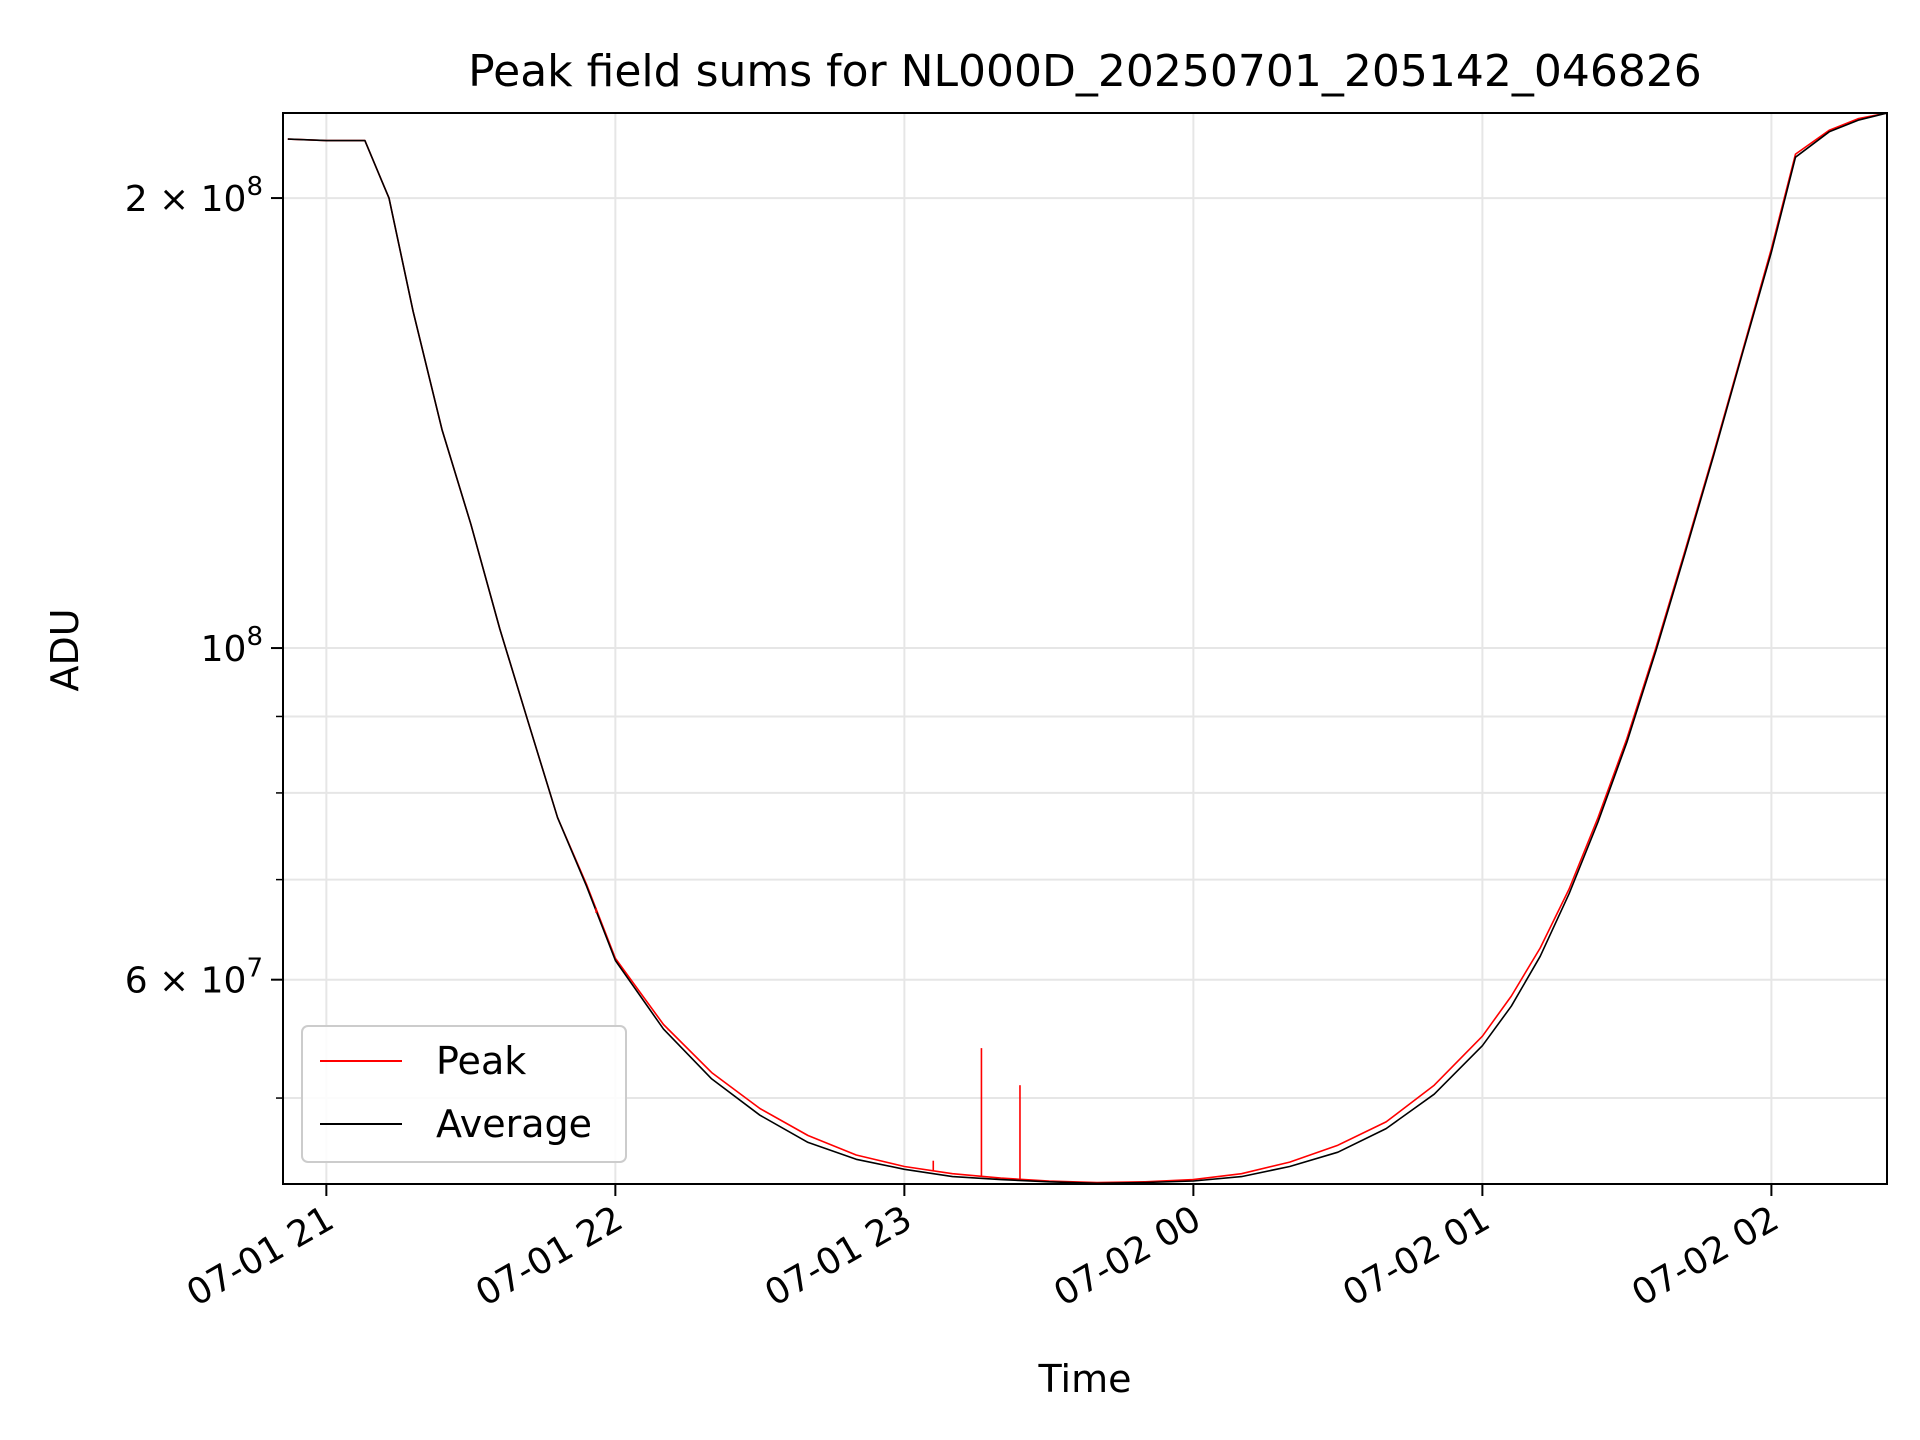  What do you see at coordinates (464, 1094) in the screenshot?
I see `legend: Peak Average` at bounding box center [464, 1094].